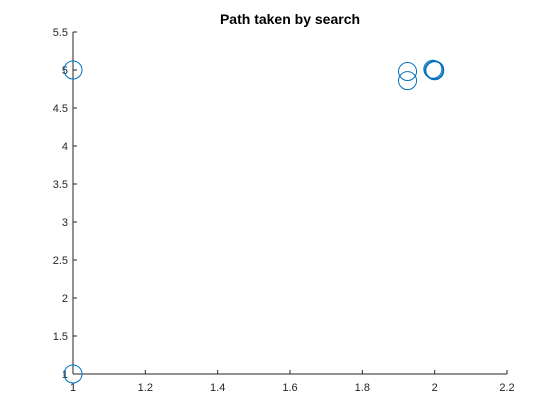  What do you see at coordinates (60, 337) in the screenshot?
I see `y-tick-label: 1.5` at bounding box center [60, 337].